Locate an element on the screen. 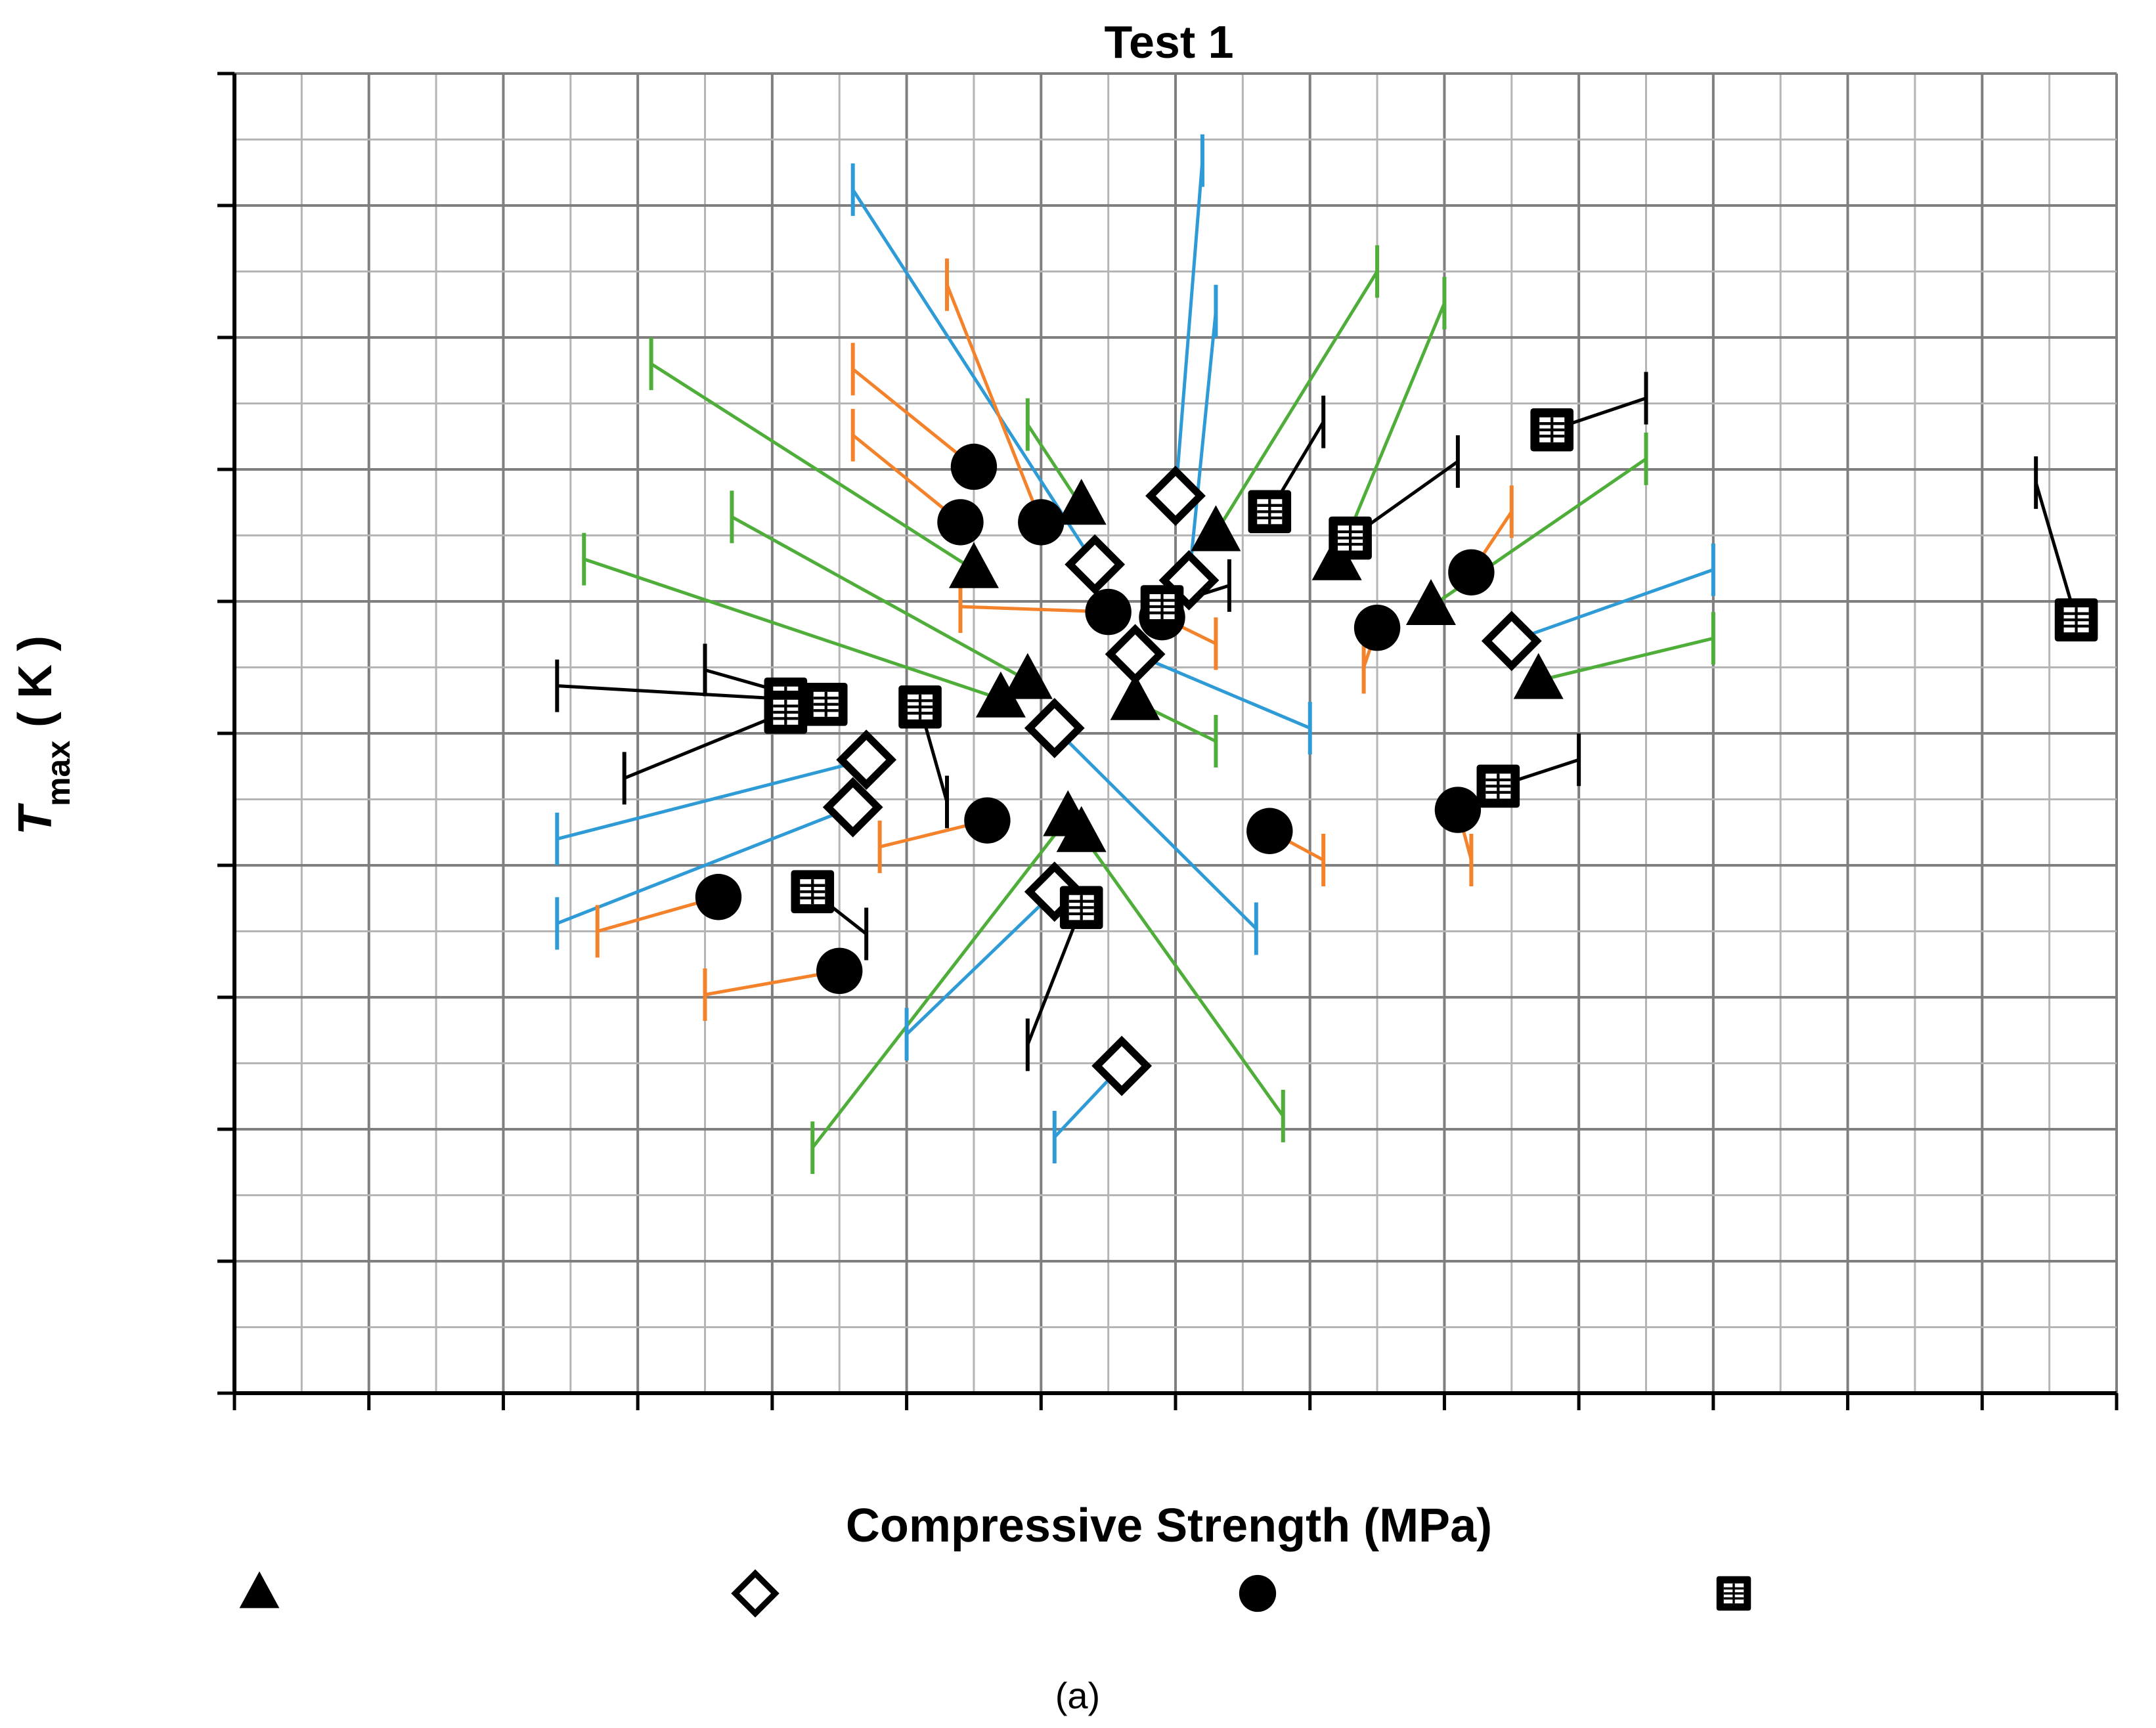 The image size is (2156, 1728). figure-caption: (a) is located at coordinates (1077, 1695).